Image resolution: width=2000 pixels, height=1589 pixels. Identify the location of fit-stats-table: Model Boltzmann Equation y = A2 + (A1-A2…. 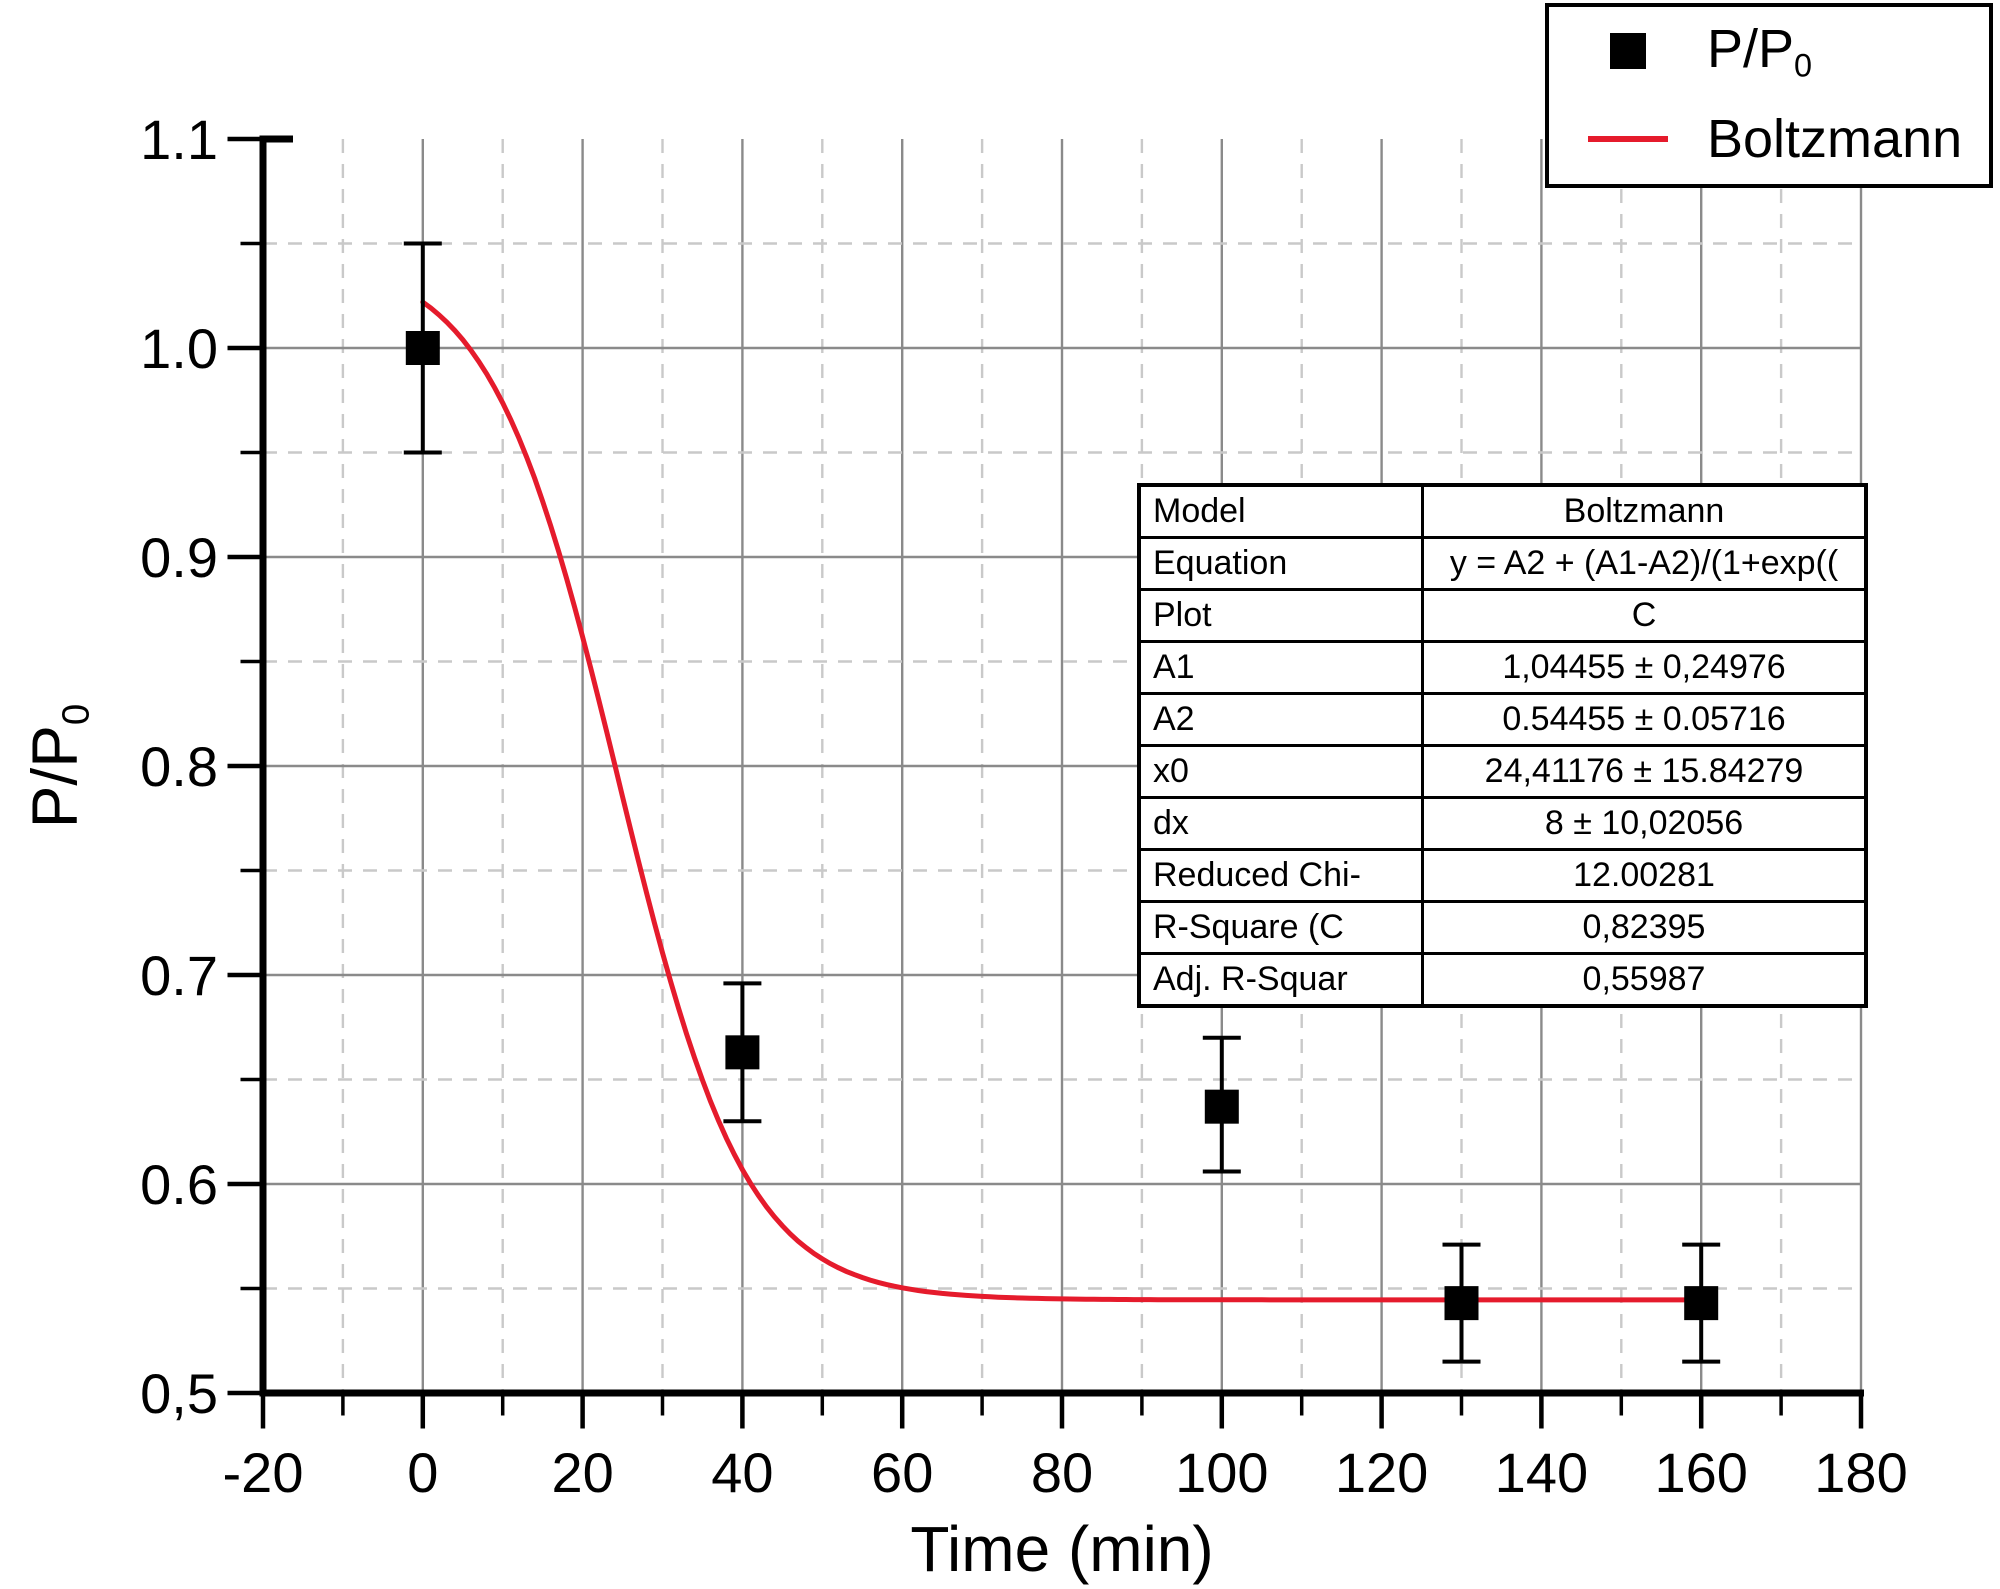
(1502, 745).